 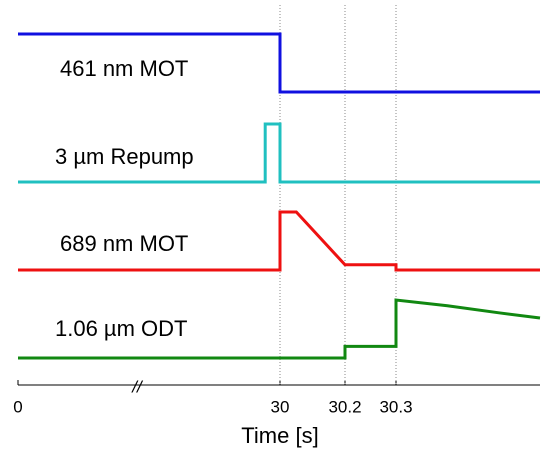 What do you see at coordinates (395, 406) in the screenshot?
I see `x-tick-label: 30.3` at bounding box center [395, 406].